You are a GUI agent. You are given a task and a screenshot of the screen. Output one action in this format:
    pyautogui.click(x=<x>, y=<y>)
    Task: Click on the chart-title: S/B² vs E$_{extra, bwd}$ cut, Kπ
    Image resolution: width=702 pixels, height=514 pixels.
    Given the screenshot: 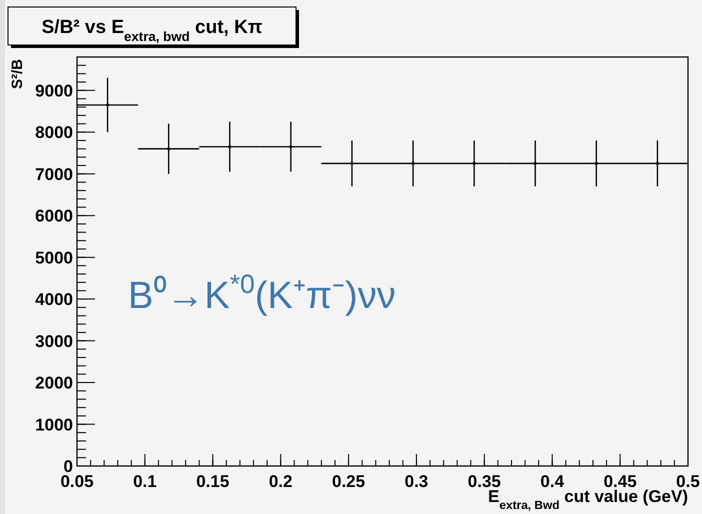 What is the action you would take?
    pyautogui.click(x=152, y=30)
    